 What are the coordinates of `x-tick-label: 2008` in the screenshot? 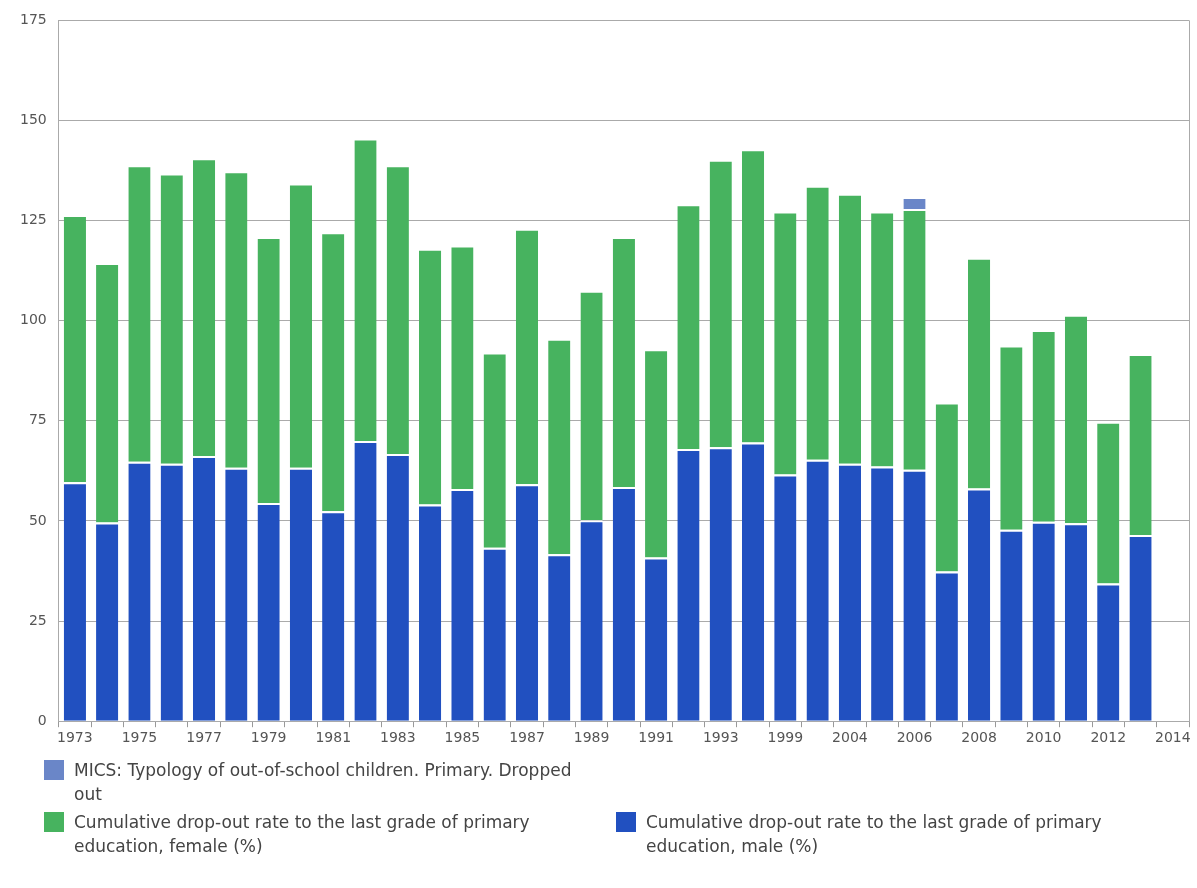 It's located at (979, 737).